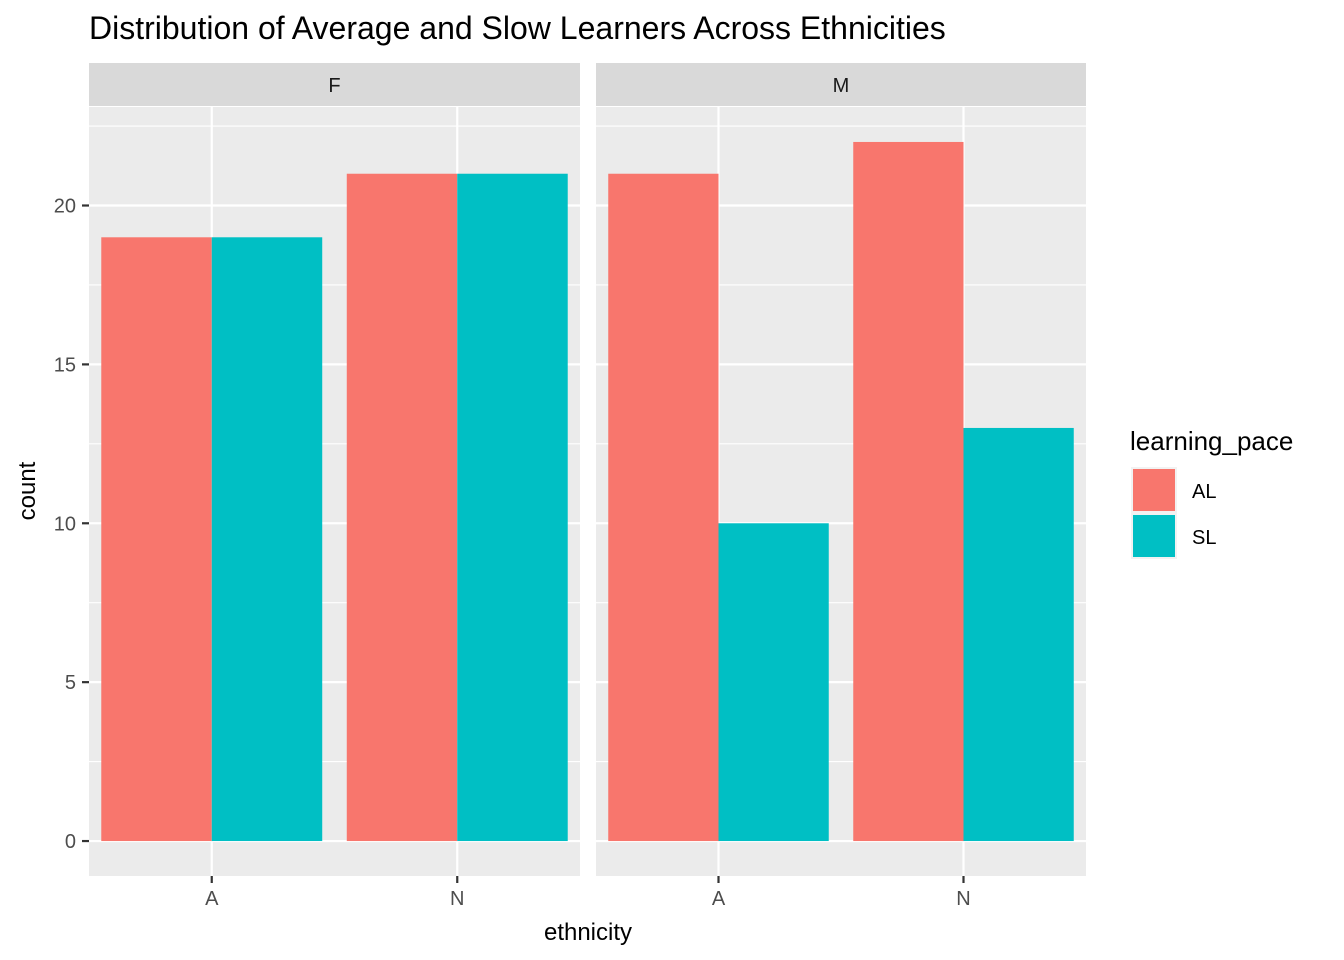  I want to click on bar-F-A-AL, so click(156, 539).